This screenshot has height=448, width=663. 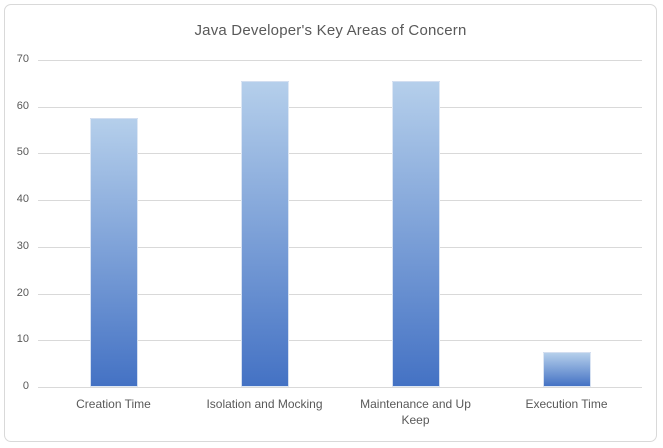 What do you see at coordinates (264, 404) in the screenshot?
I see `x-axis-category-label: Isolation and Mocking` at bounding box center [264, 404].